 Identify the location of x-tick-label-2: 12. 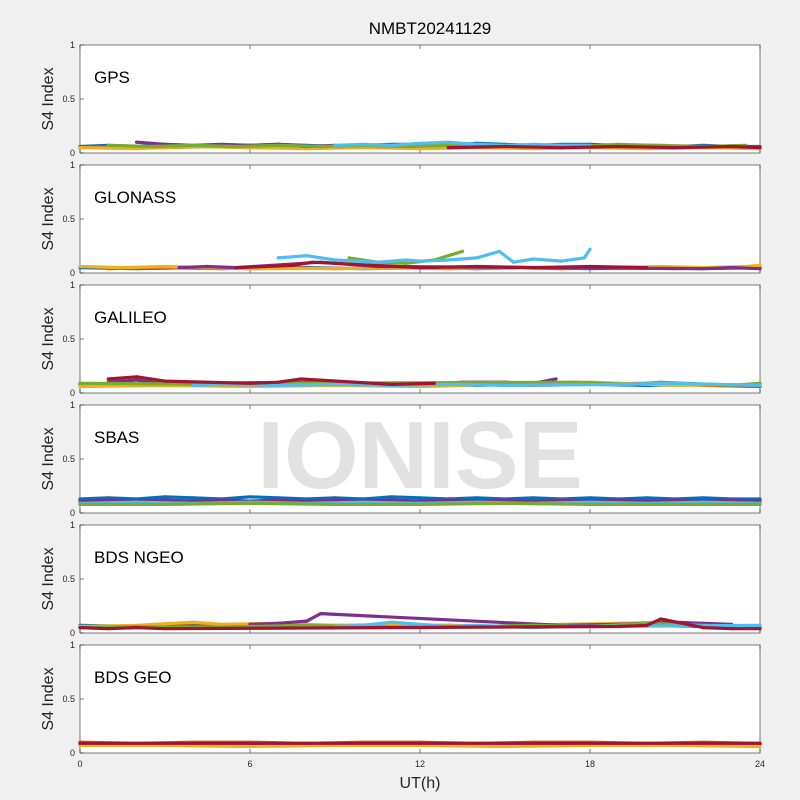
(420, 764).